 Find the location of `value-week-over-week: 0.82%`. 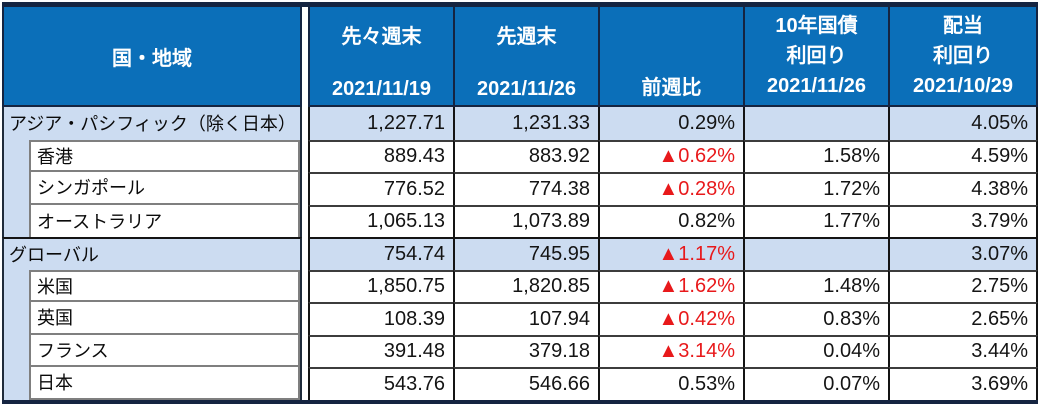

value-week-over-week: 0.82% is located at coordinates (670, 220).